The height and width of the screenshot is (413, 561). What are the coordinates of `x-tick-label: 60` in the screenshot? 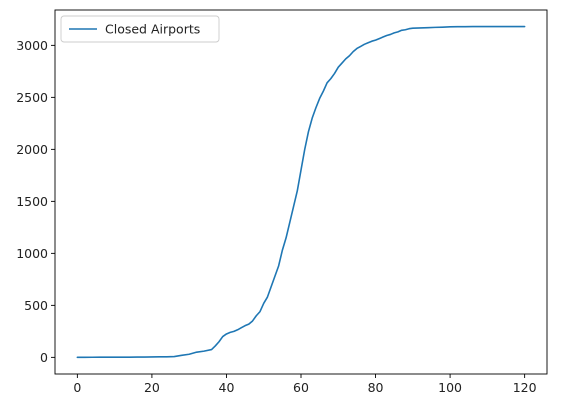 It's located at (301, 387).